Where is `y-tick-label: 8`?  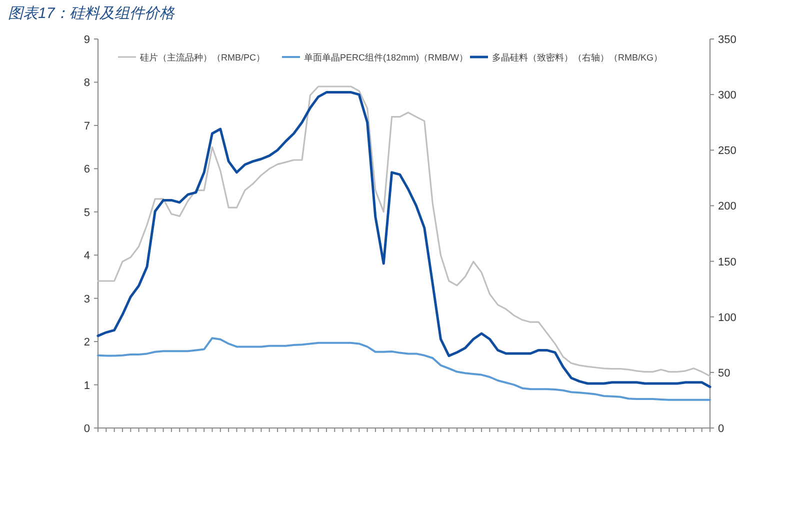 y-tick-label: 8 is located at coordinates (87, 83).